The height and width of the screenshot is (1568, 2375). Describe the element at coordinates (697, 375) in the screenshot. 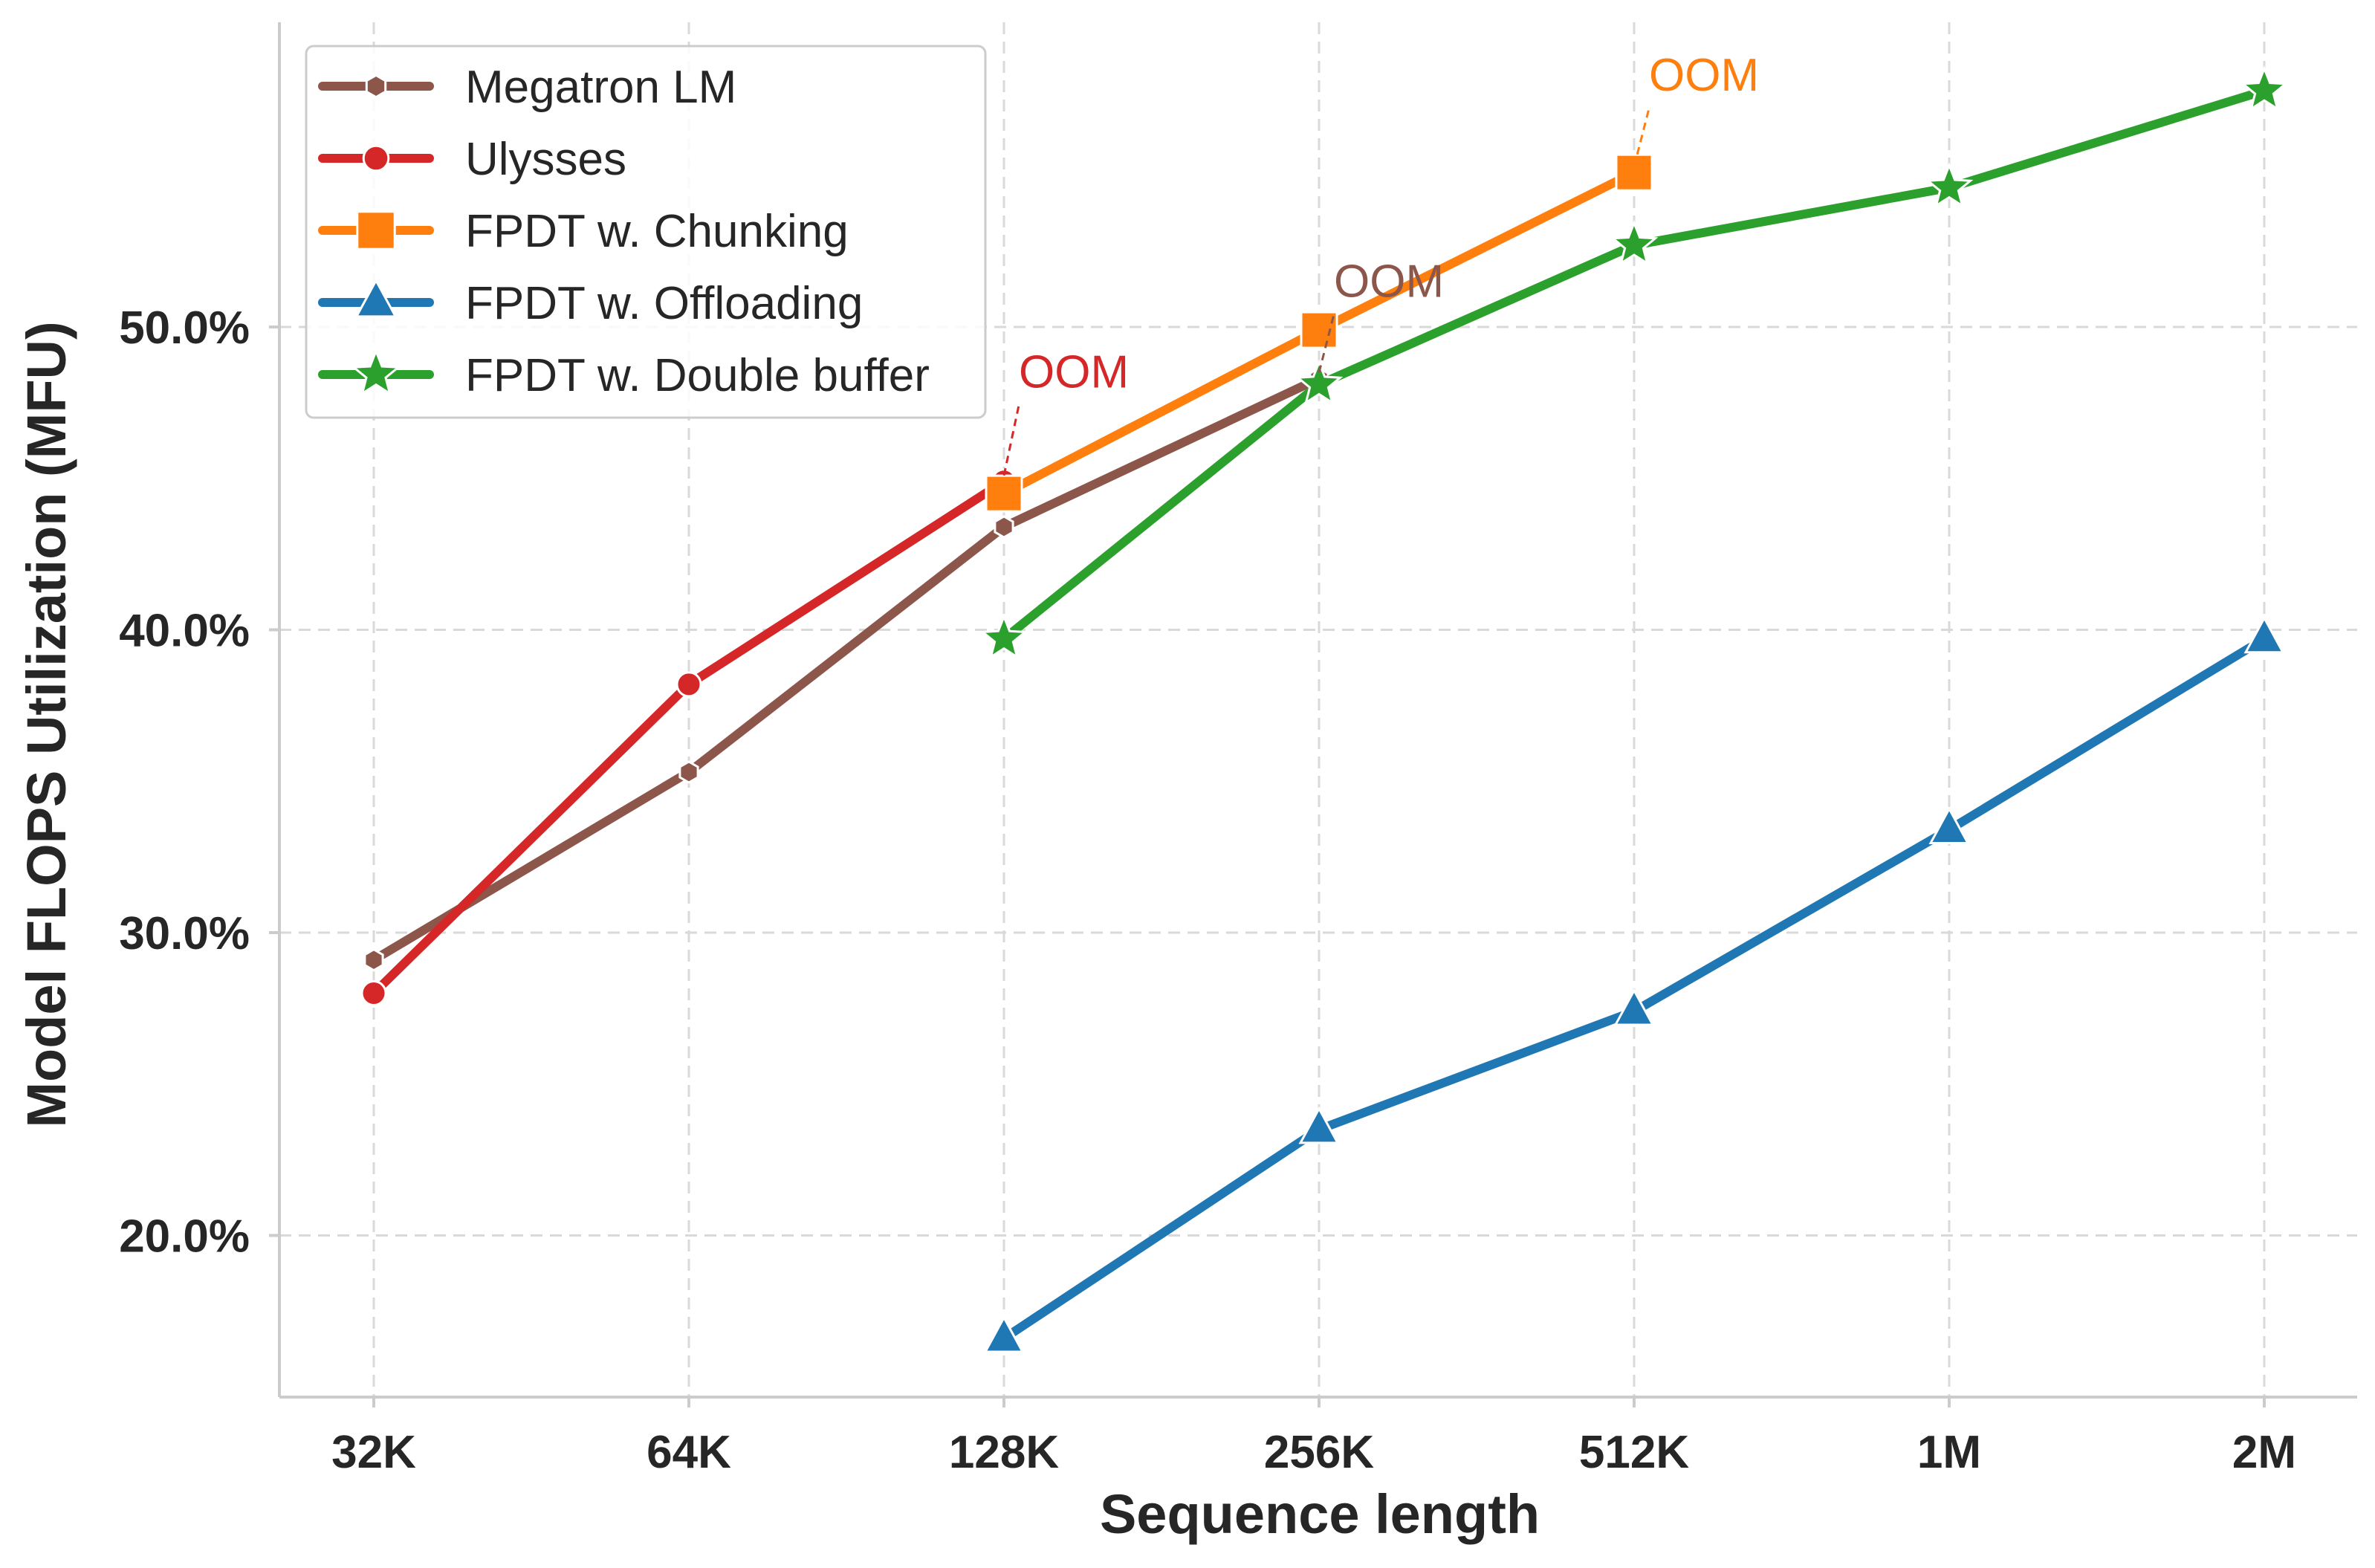

I see `legend-label: FPDT w. Double buffer` at that location.